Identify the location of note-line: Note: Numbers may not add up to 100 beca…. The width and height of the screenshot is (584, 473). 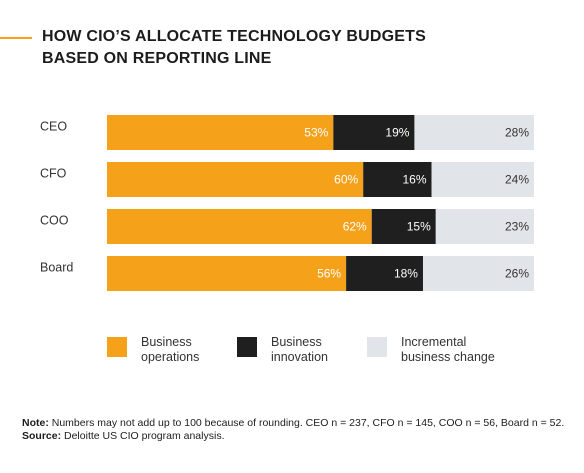
(293, 423).